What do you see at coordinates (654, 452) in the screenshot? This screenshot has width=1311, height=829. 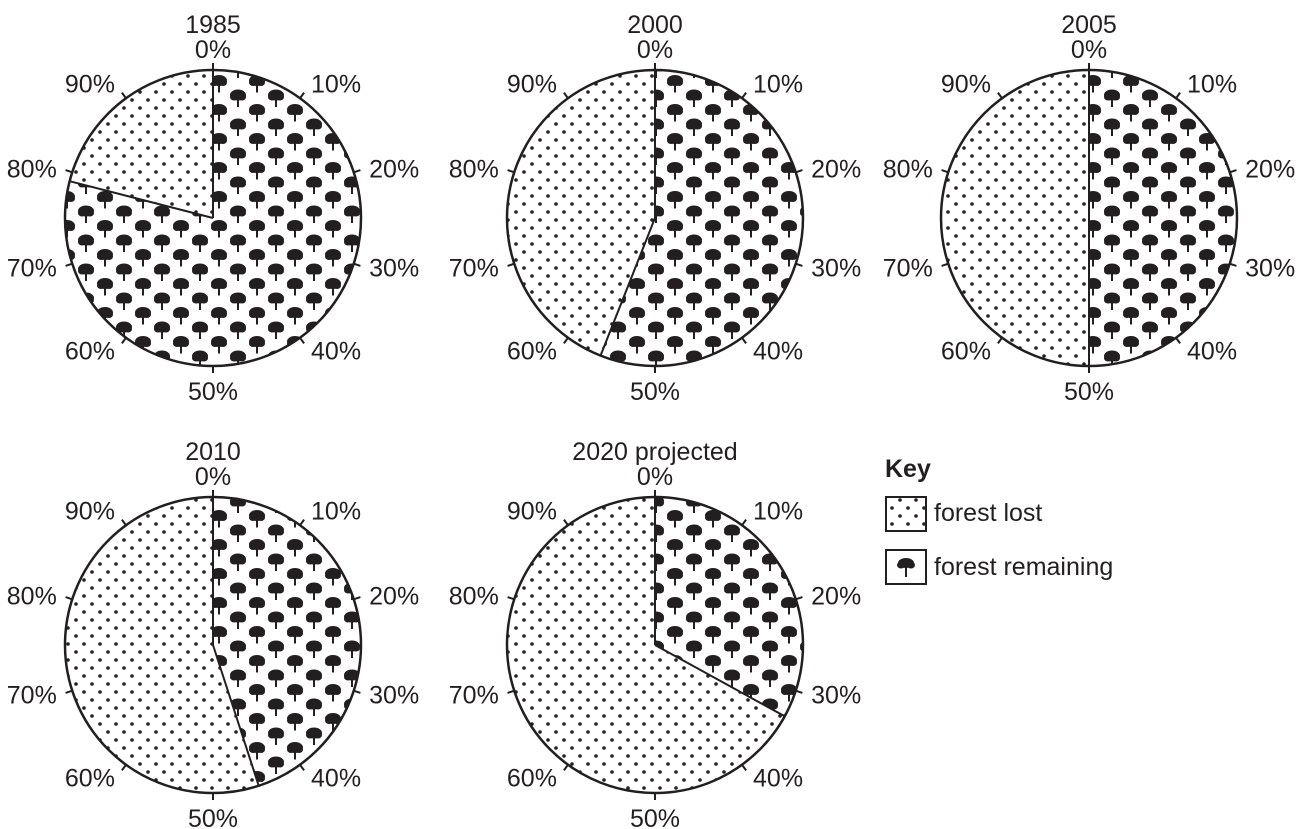 I see `chart-title: 2020 projected` at bounding box center [654, 452].